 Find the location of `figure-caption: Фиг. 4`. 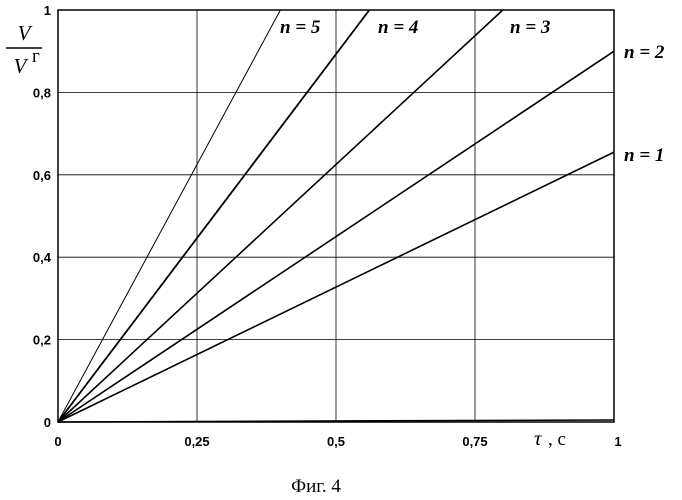

figure-caption: Фиг. 4 is located at coordinates (316, 486).